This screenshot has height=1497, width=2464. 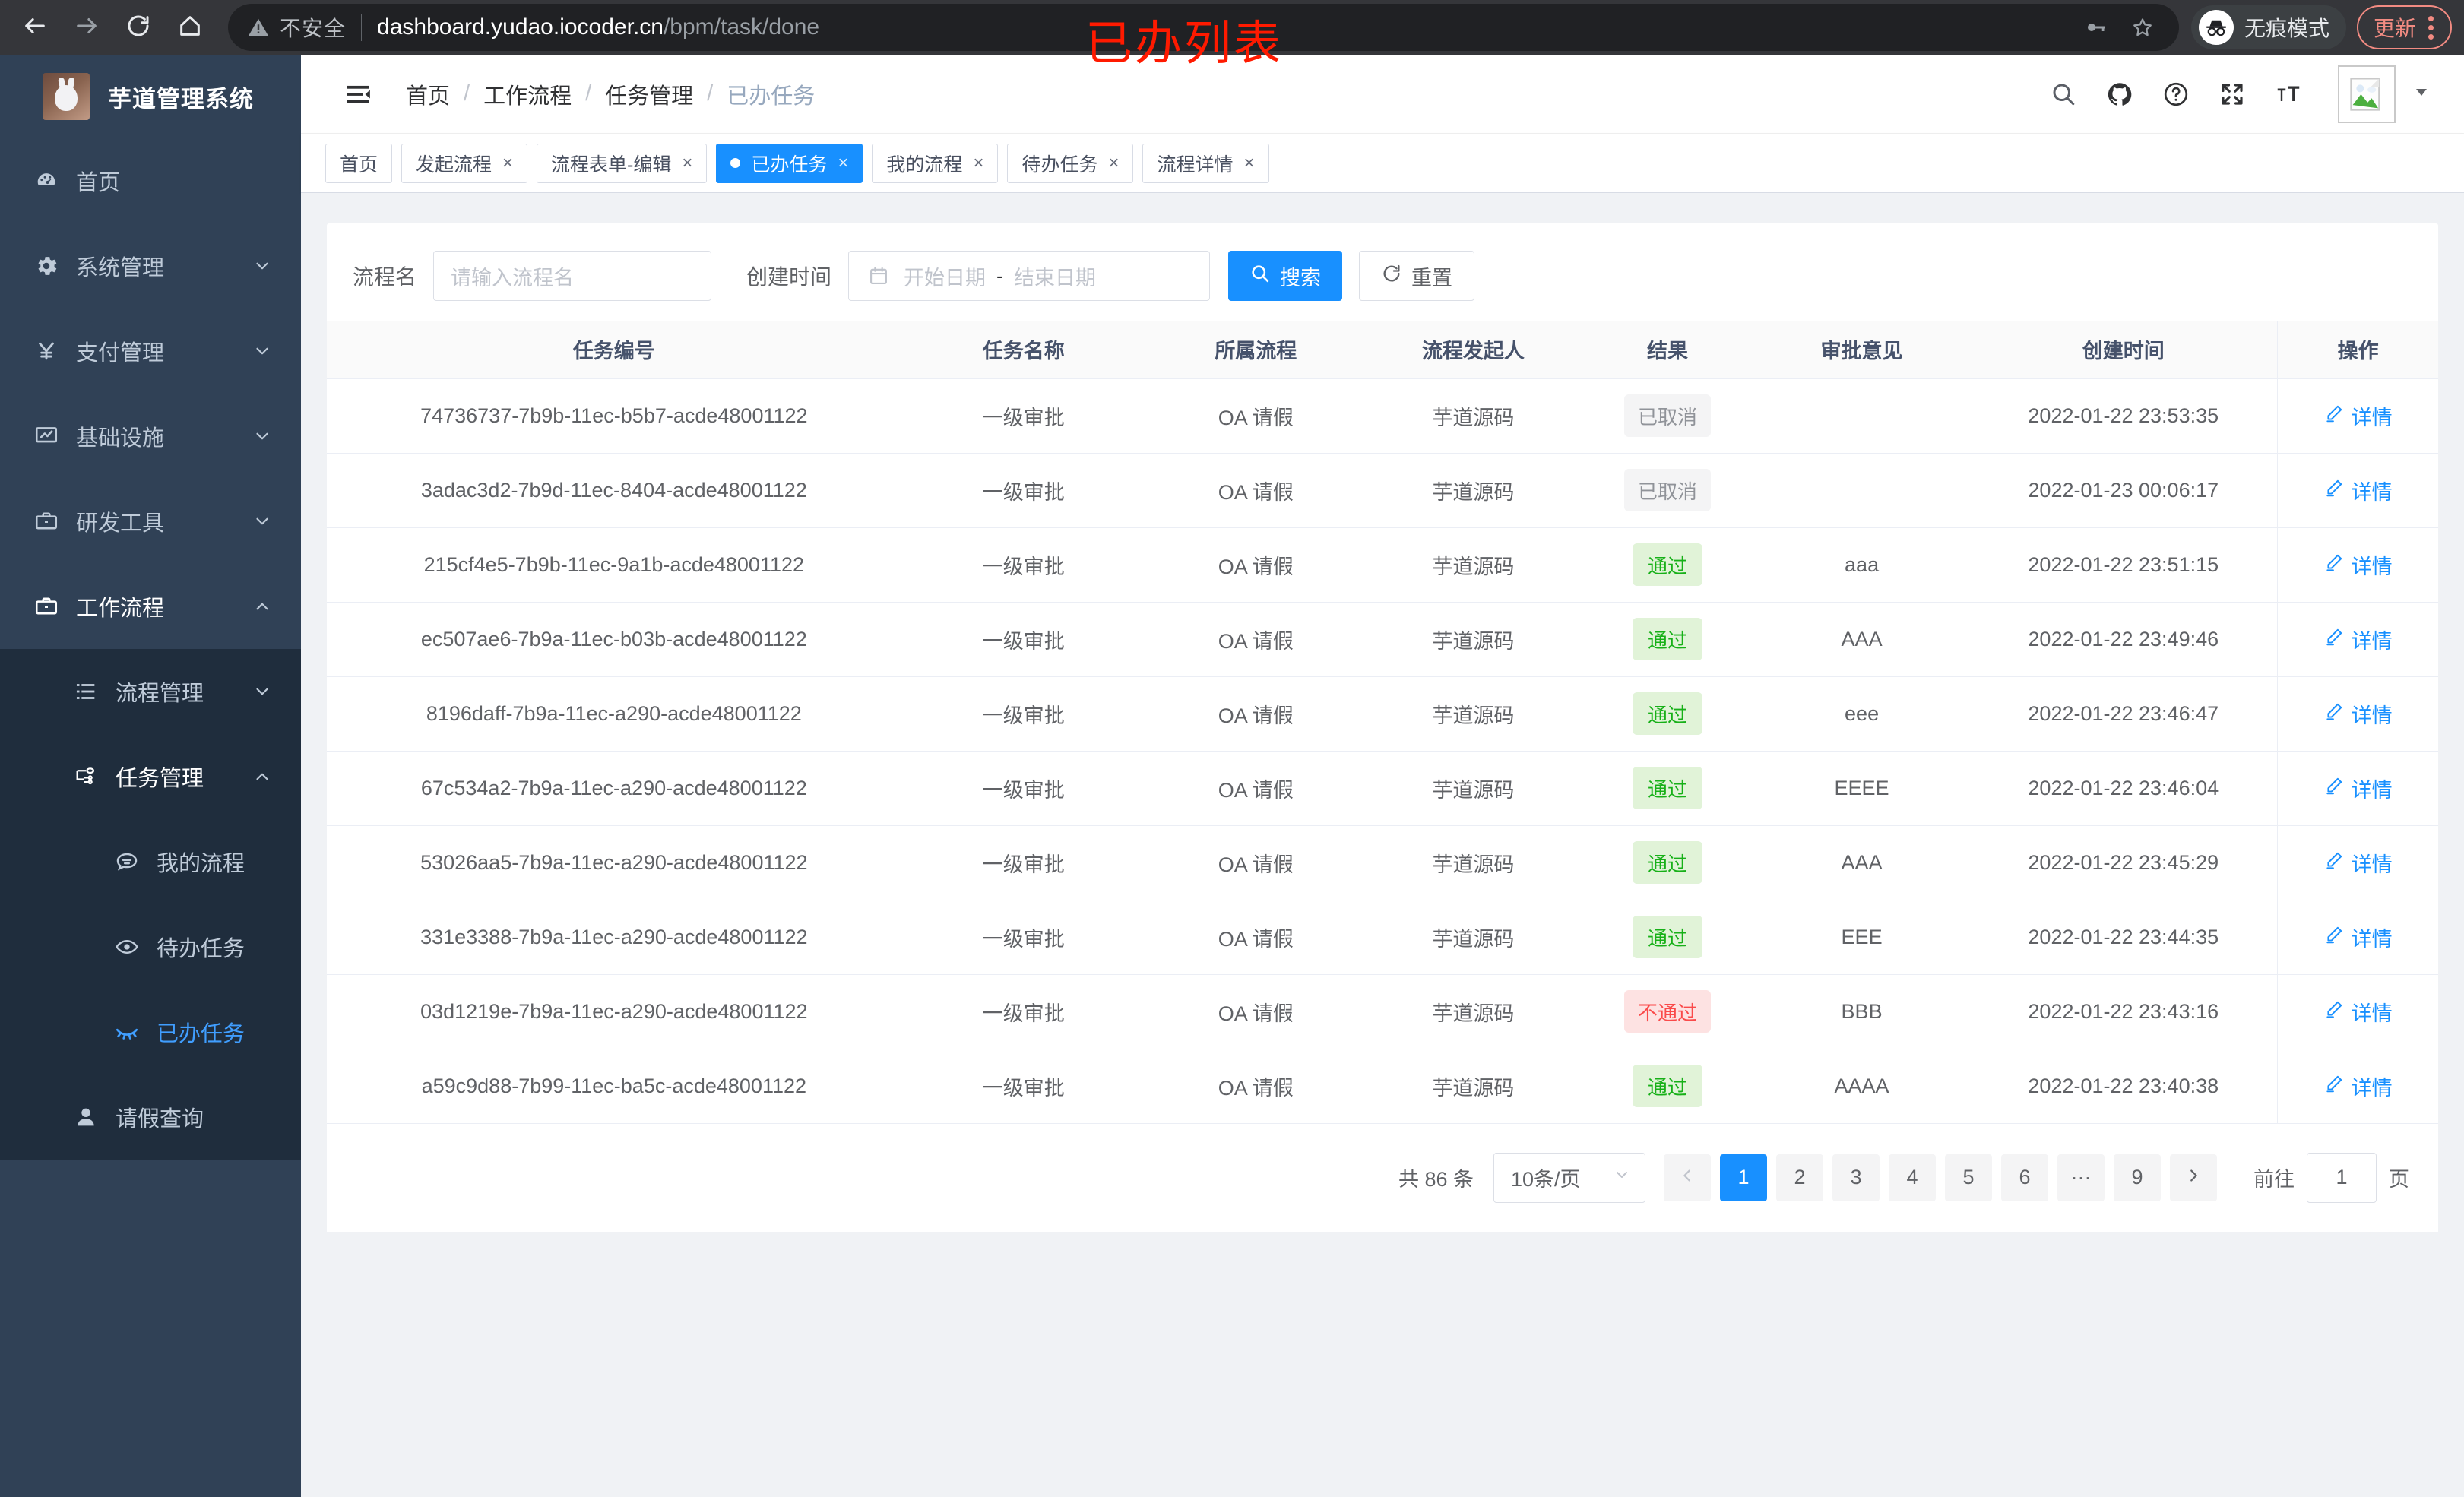 I want to click on sidebar-item-payment: 支付管理, so click(x=150, y=351).